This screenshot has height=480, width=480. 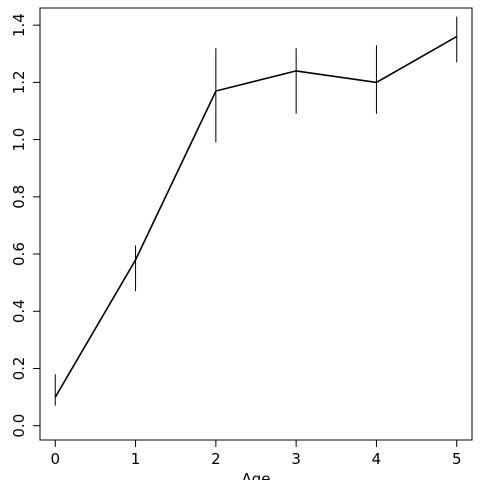 I want to click on y-tick-label: 0.2, so click(x=19, y=369).